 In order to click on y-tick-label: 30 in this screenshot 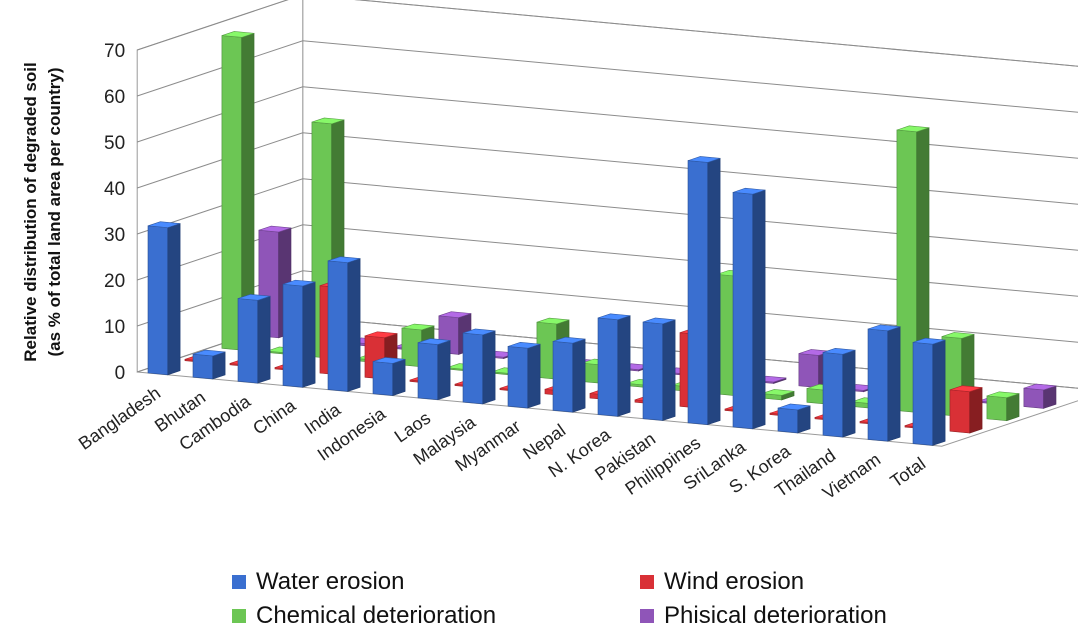, I will do `click(114, 235)`.